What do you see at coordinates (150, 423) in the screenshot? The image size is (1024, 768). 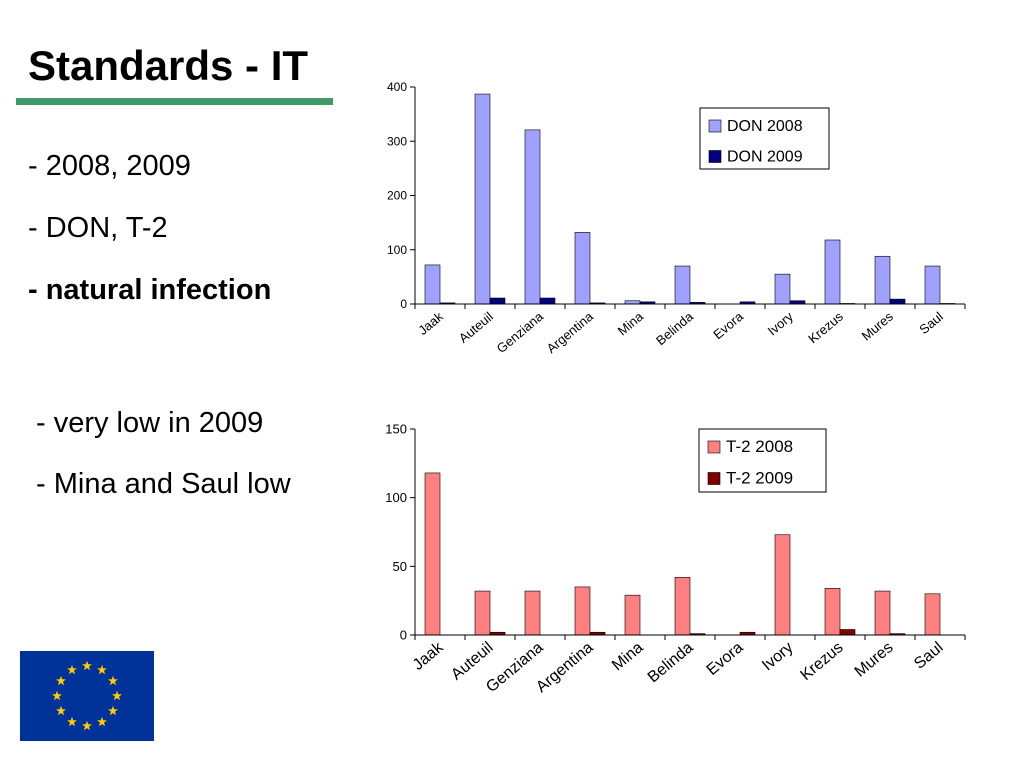 I see `bullet-very-low-2009: - very low in 2009` at bounding box center [150, 423].